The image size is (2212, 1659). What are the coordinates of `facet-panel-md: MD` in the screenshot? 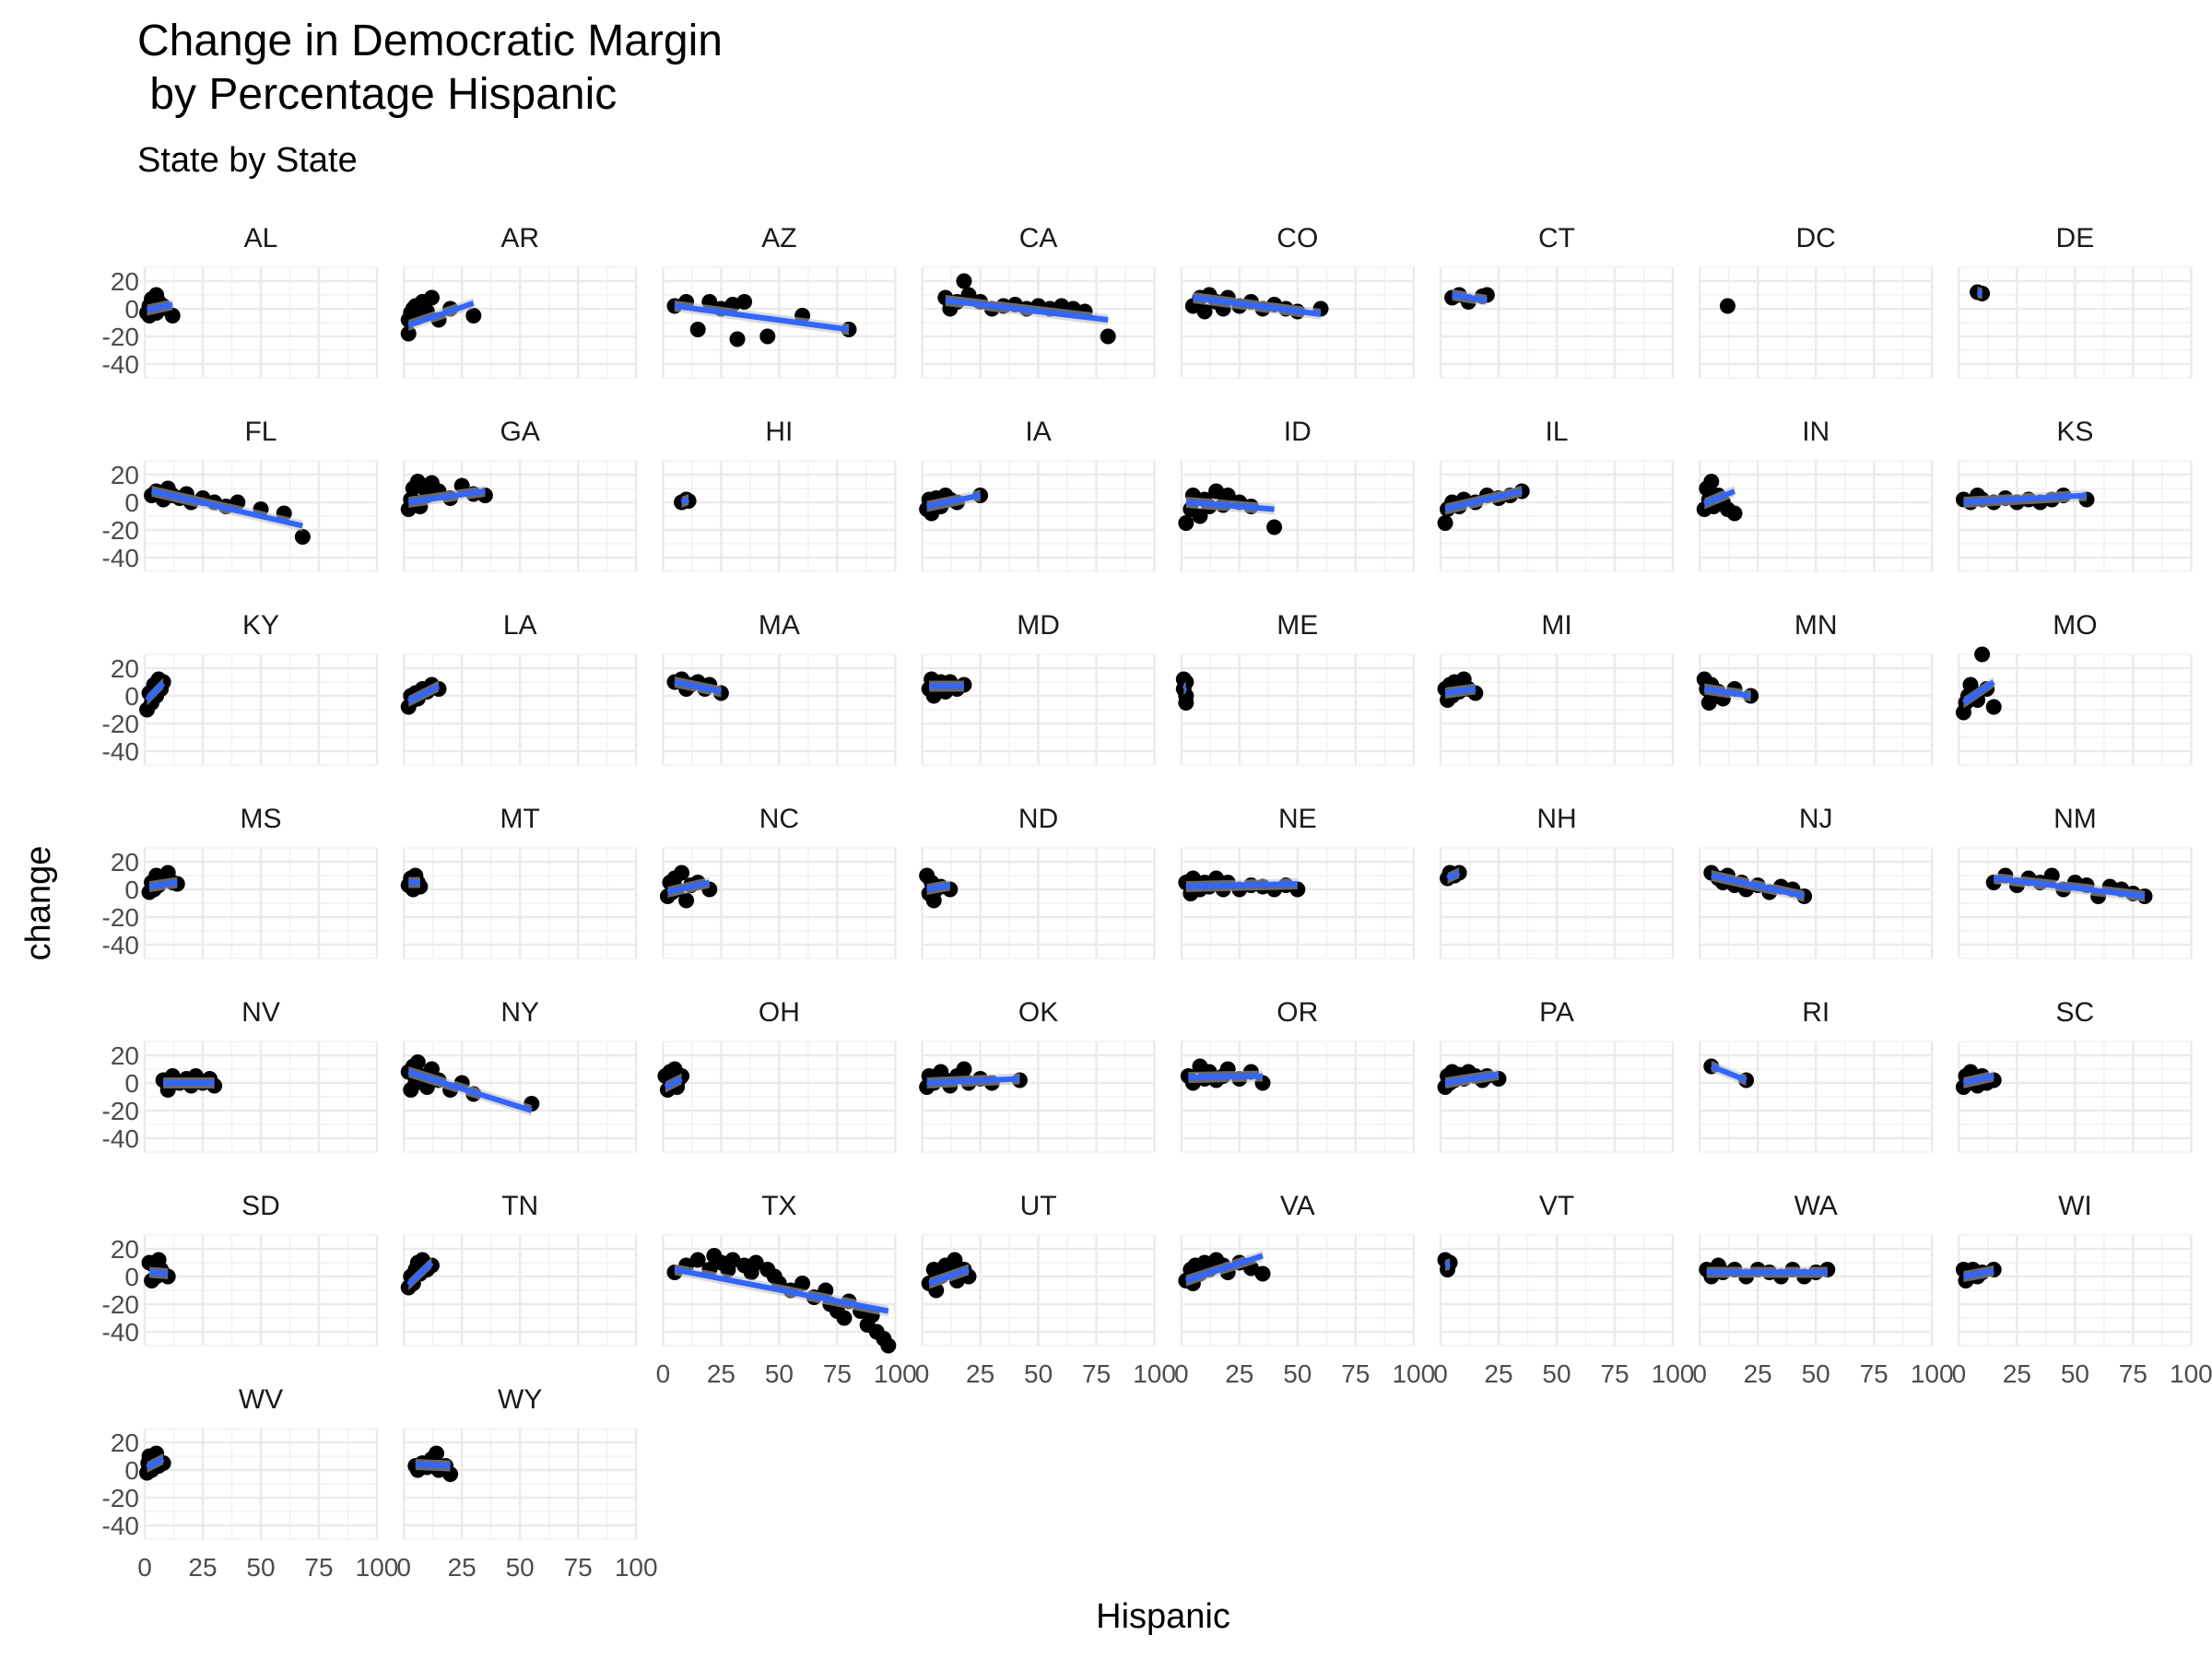 It's located at (1038, 688).